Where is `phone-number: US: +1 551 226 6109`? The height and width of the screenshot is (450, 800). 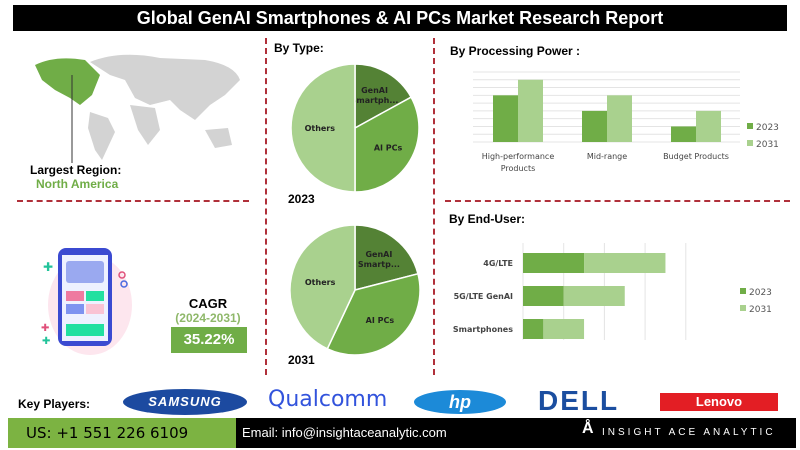
phone-number: US: +1 551 226 6109 is located at coordinates (122, 433).